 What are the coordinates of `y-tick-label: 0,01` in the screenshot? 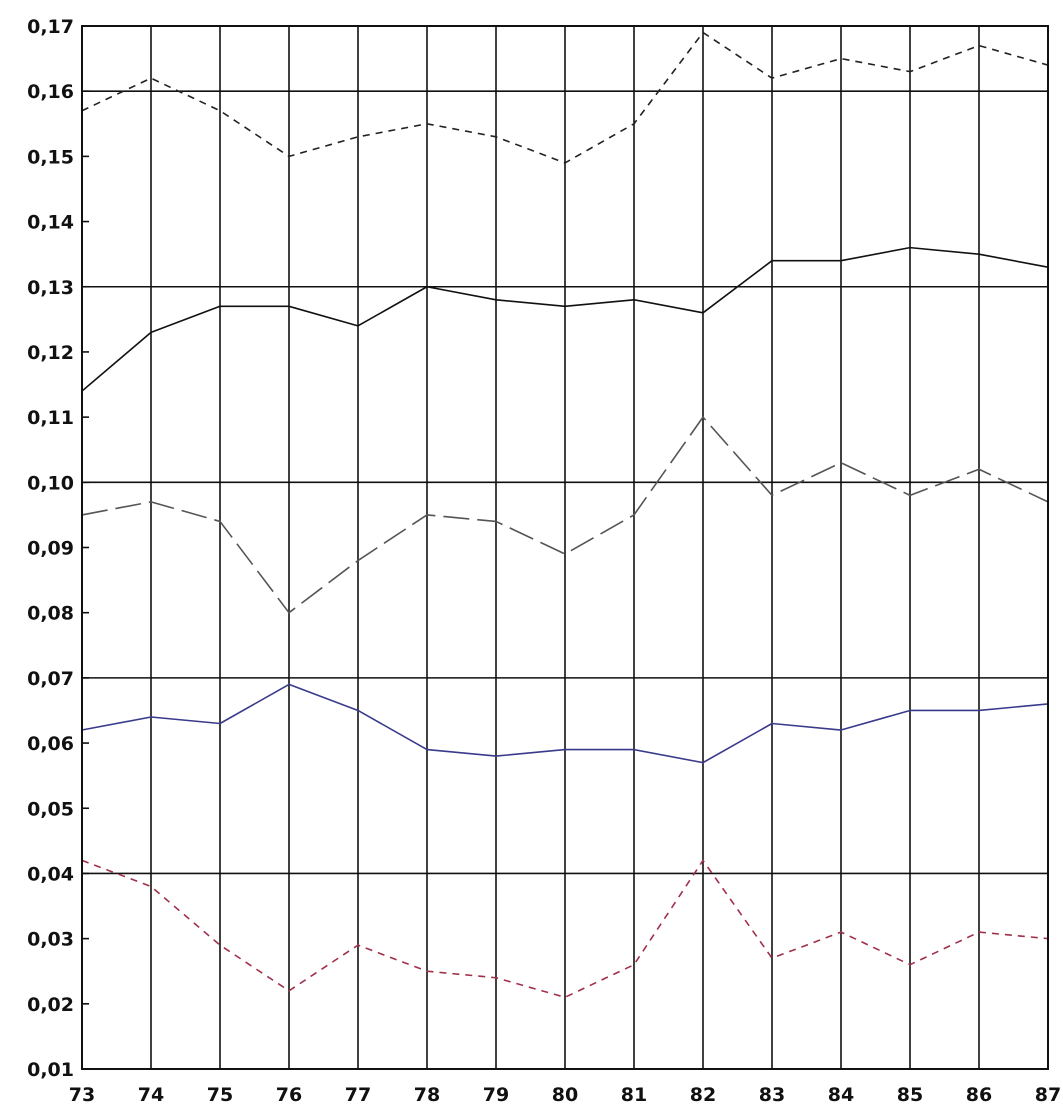 It's located at (50, 1070).